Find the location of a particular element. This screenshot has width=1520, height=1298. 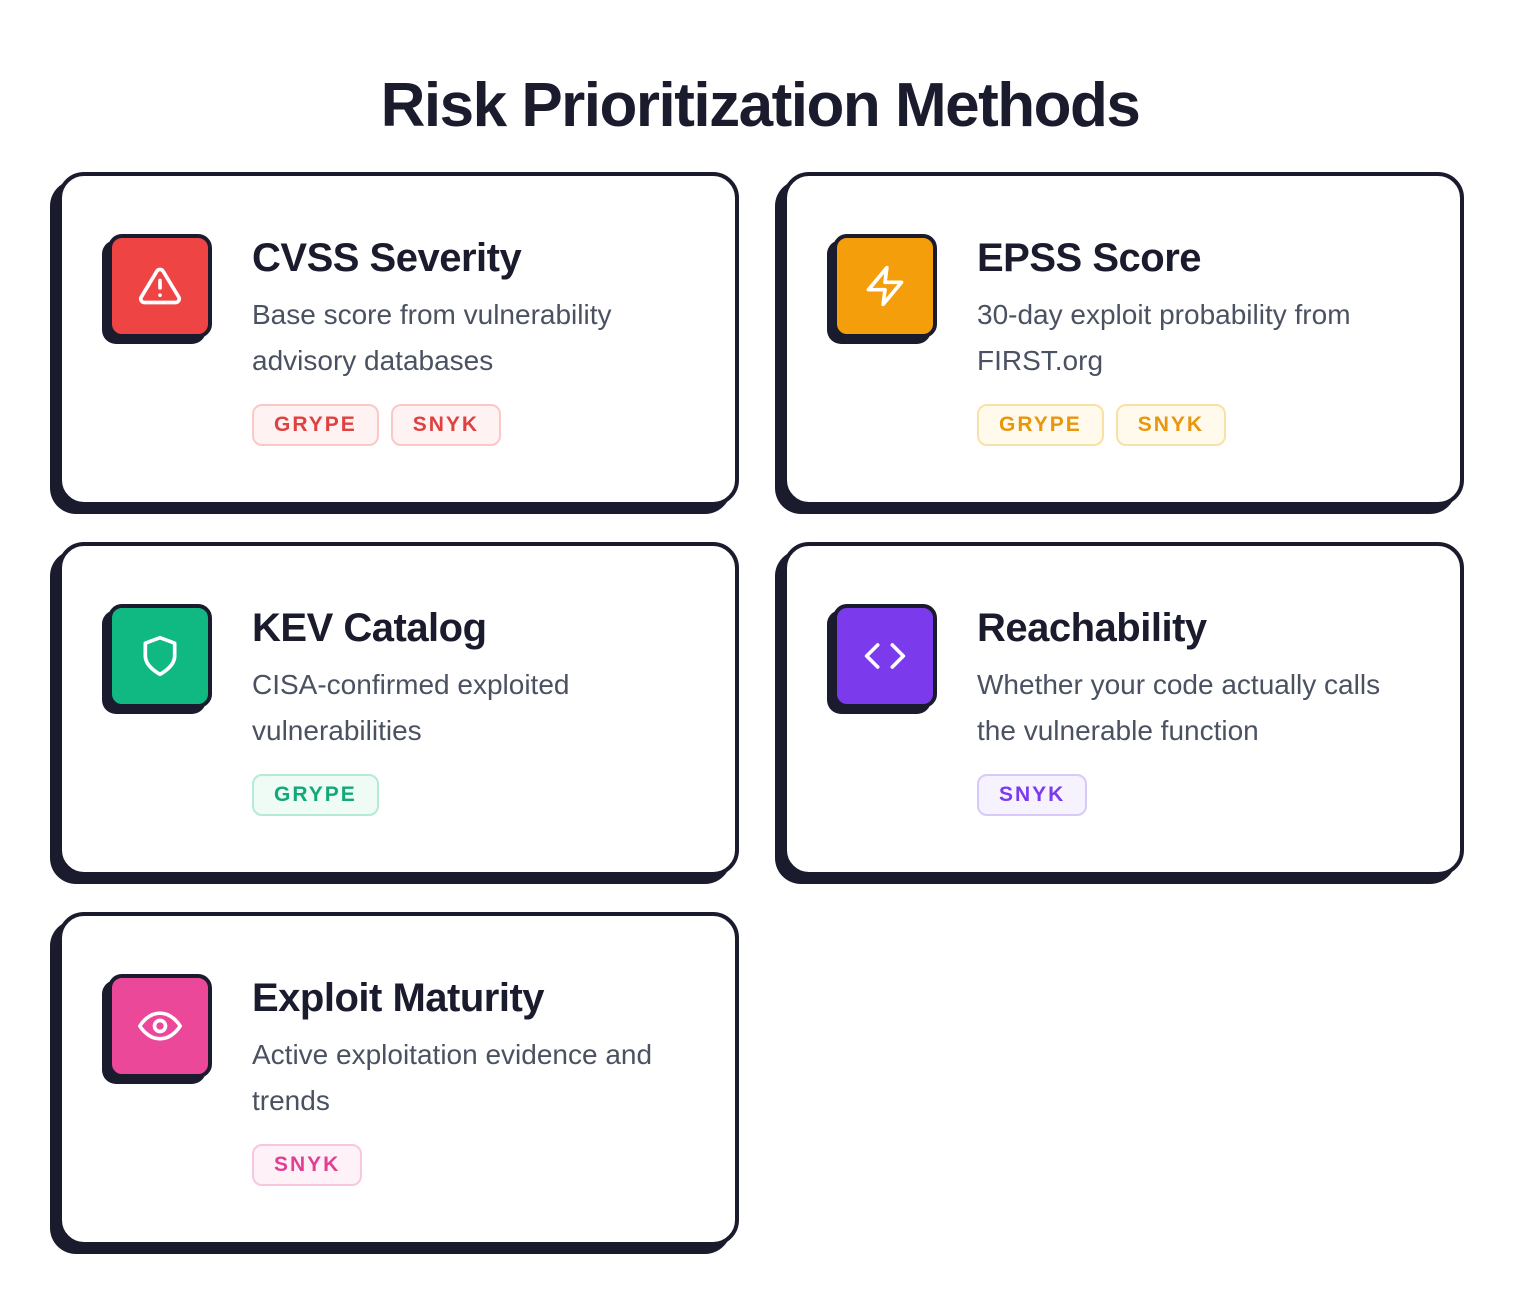

code-brackets-icon is located at coordinates (885, 656).